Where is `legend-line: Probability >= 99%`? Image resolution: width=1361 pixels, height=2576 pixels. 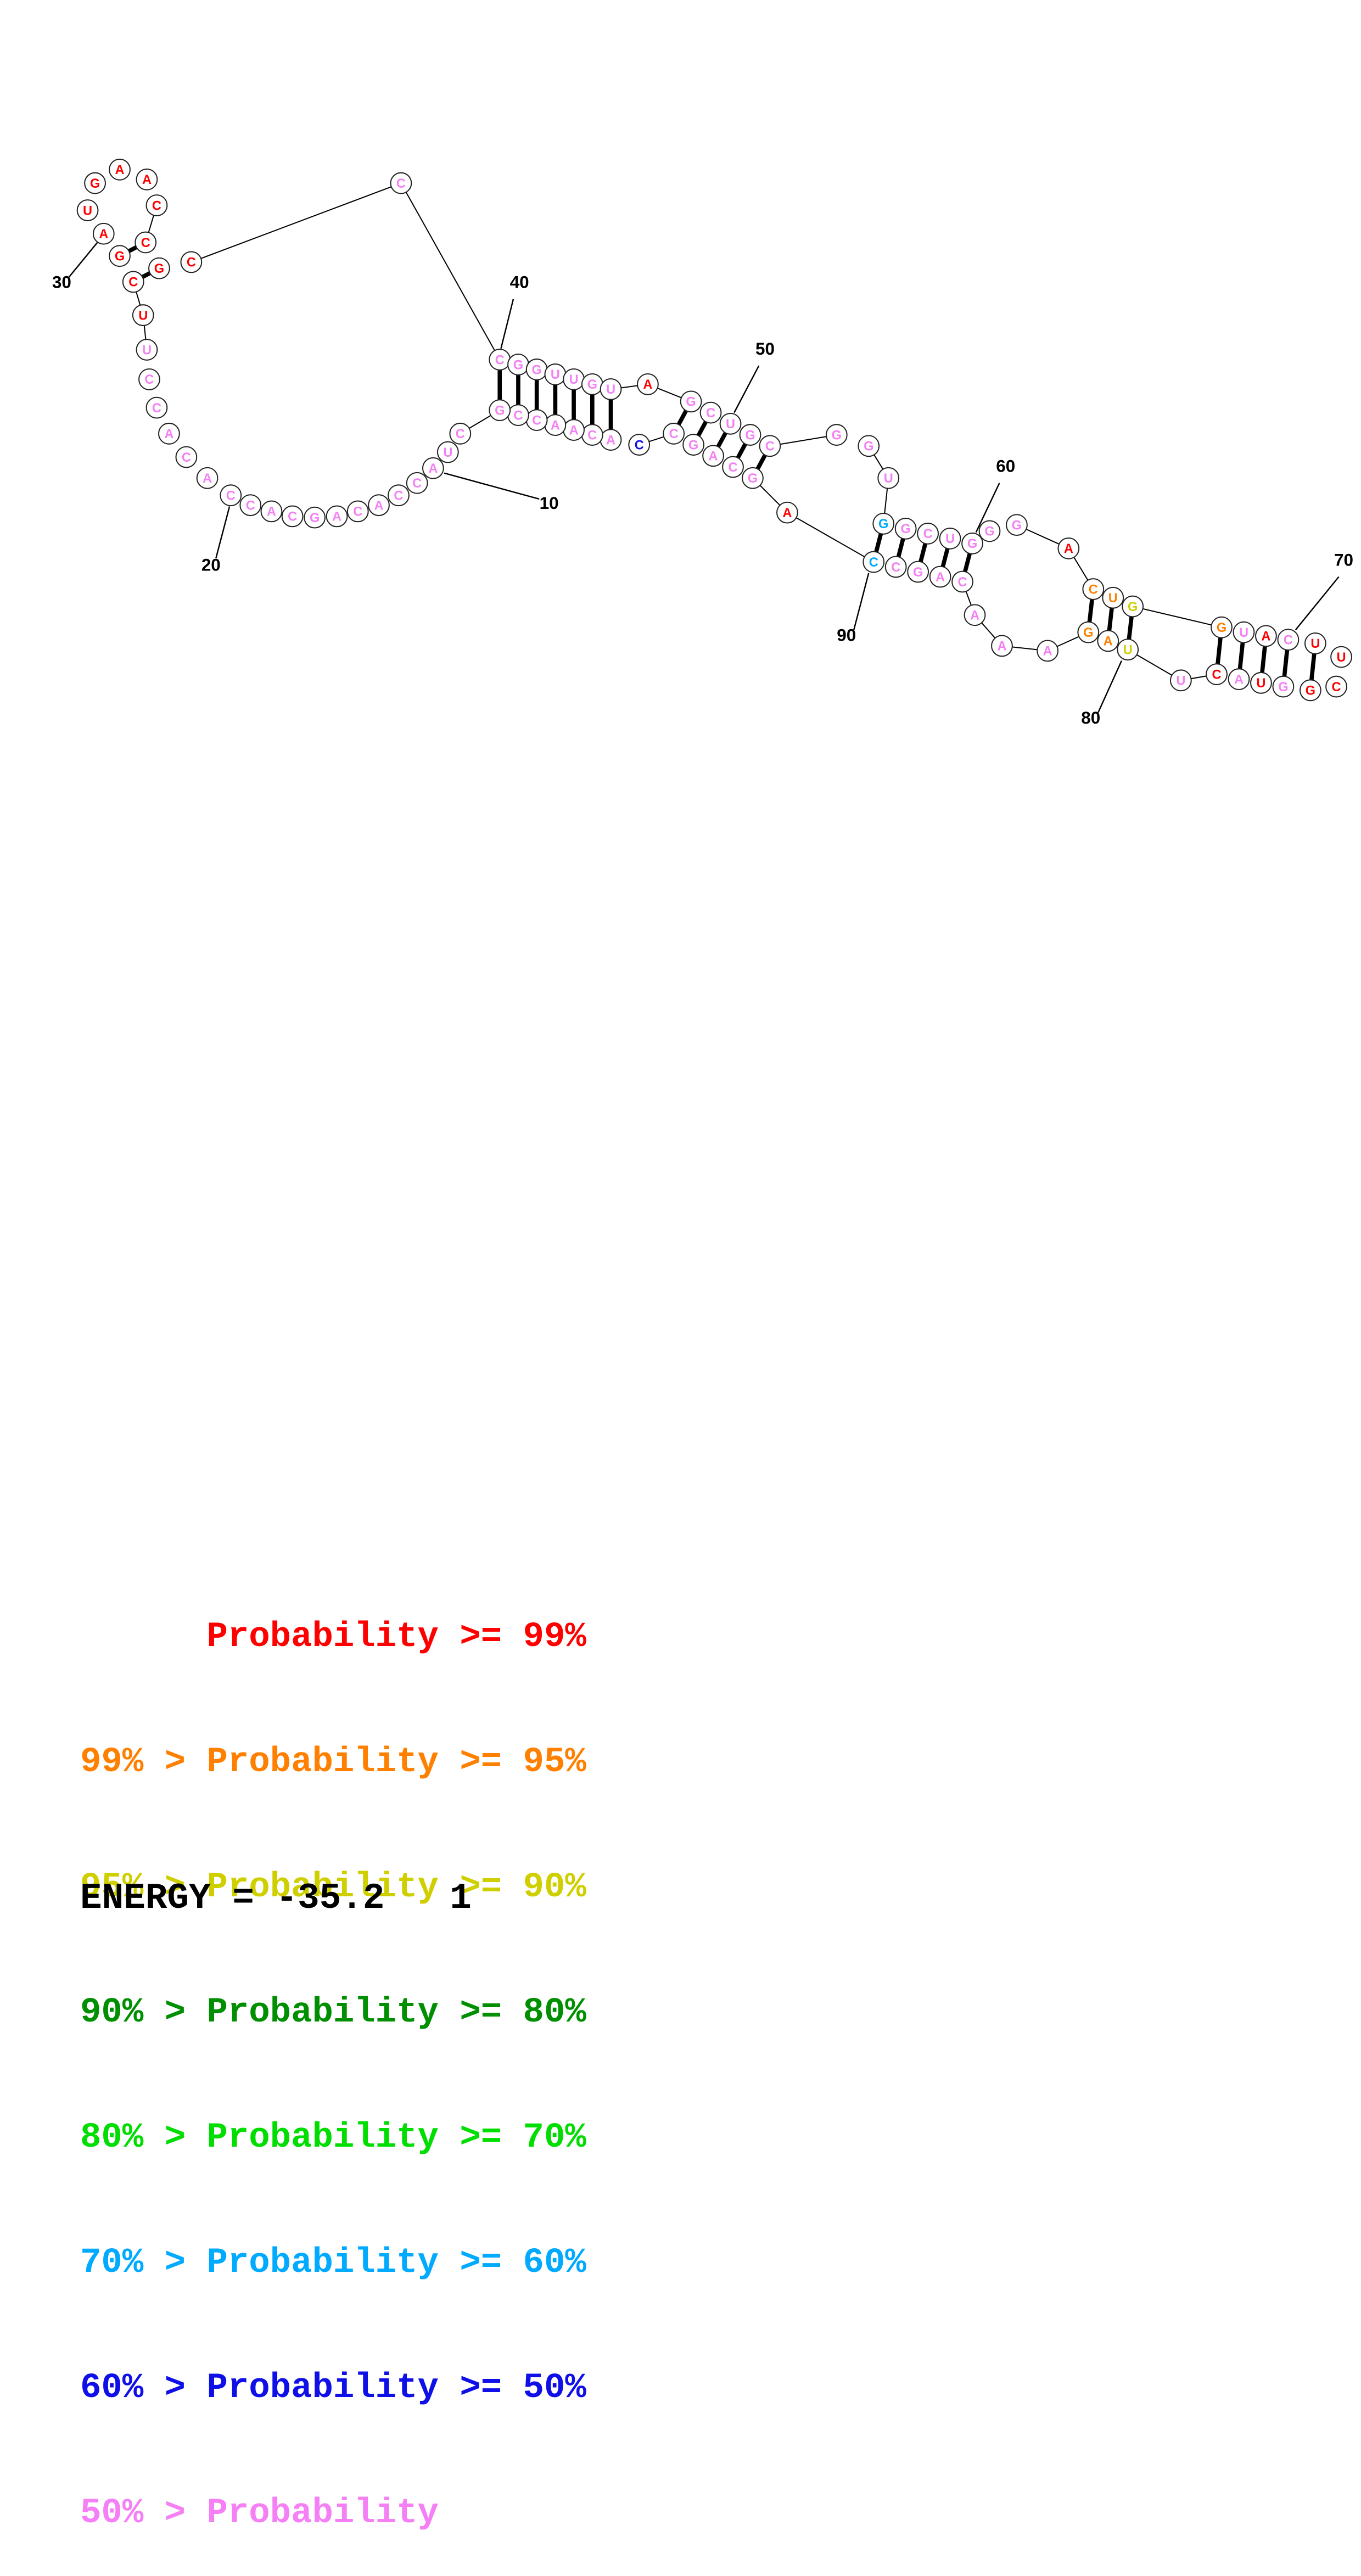 legend-line: Probability >= 99% is located at coordinates (333, 1637).